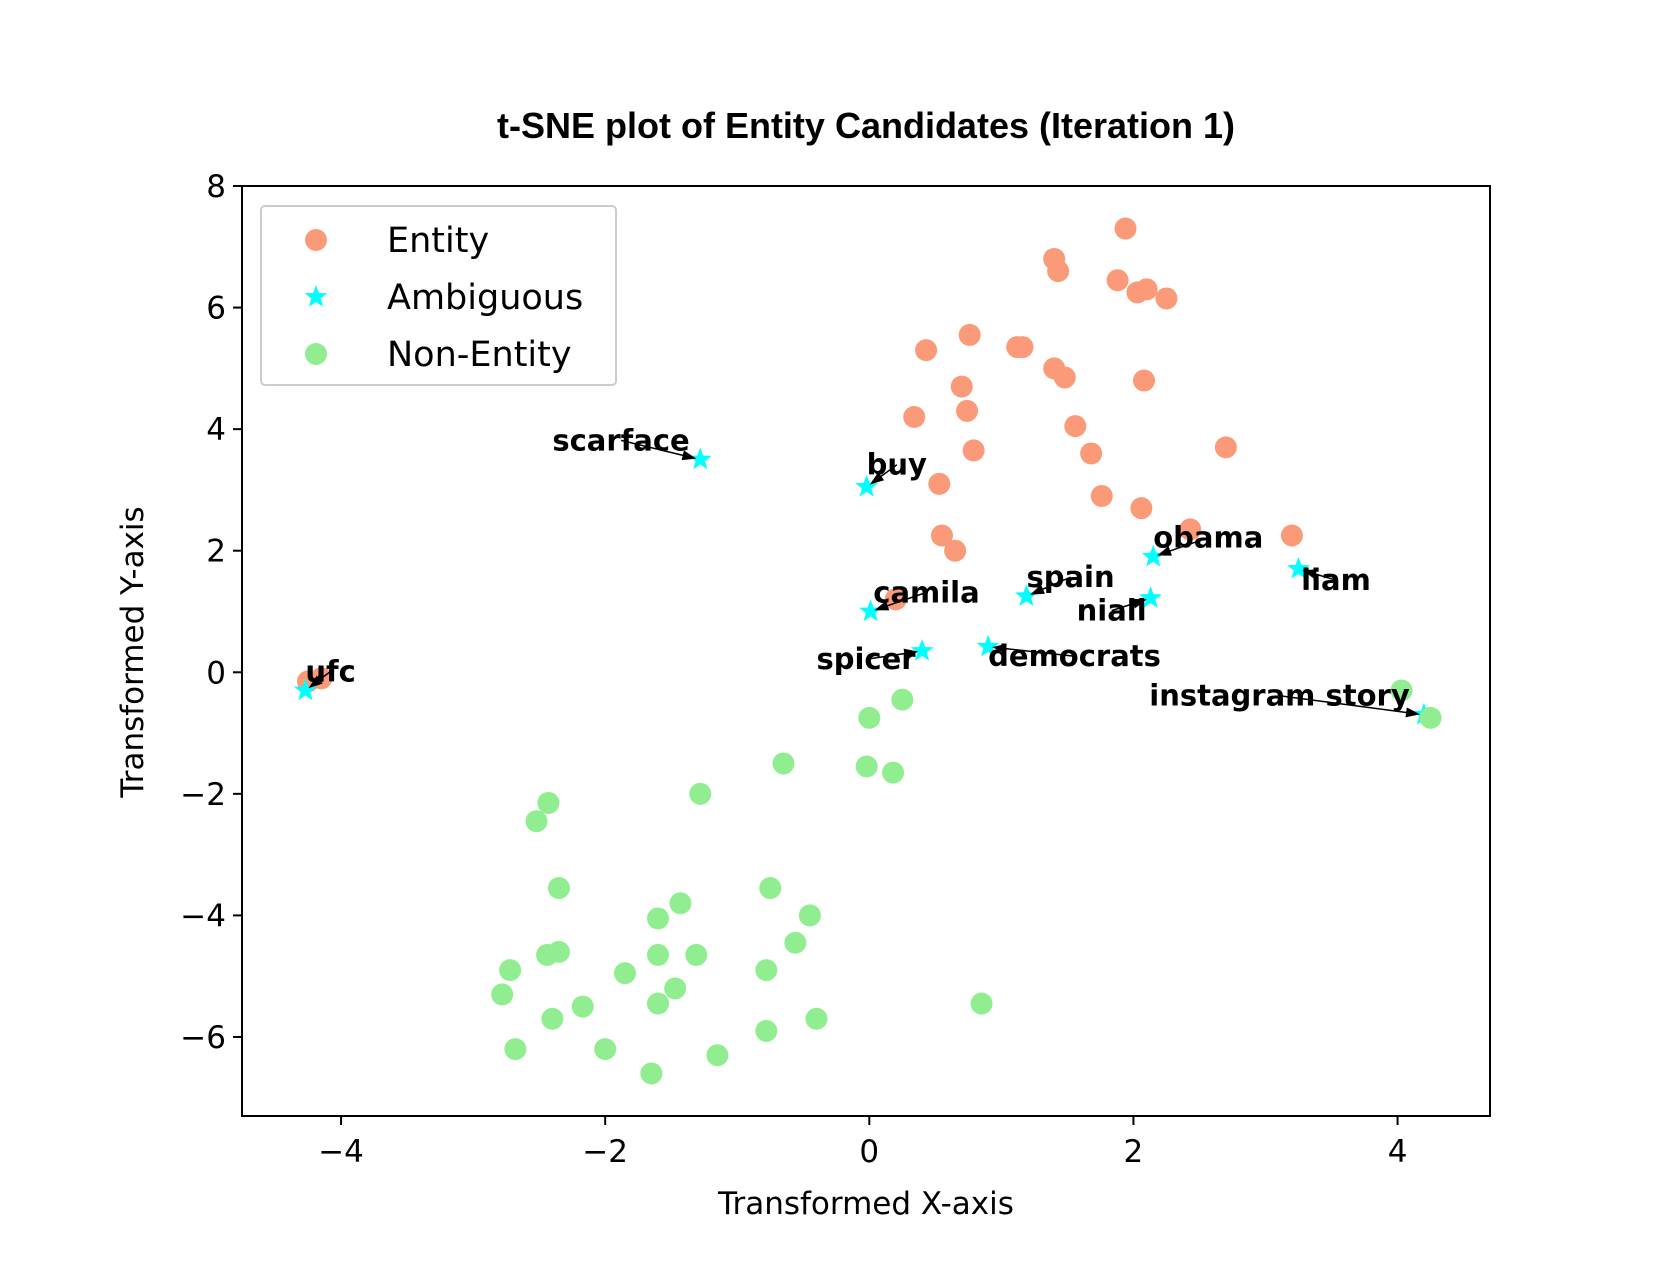 The height and width of the screenshot is (1280, 1680). I want to click on x-tick-label: 0, so click(869, 1152).